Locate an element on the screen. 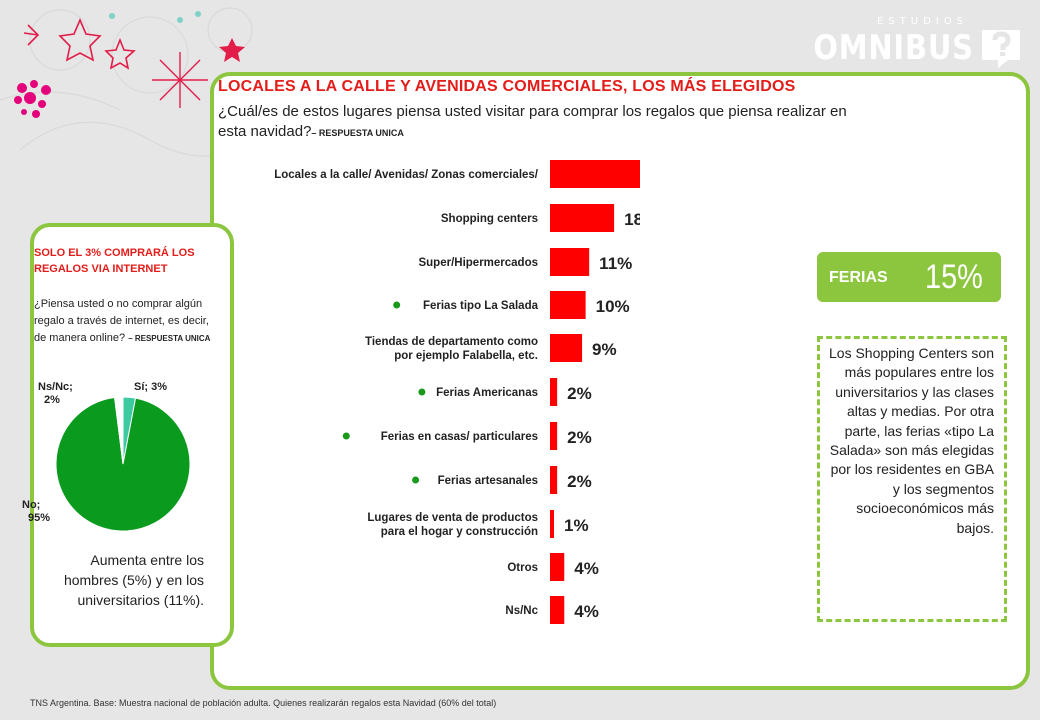 The image size is (1040, 720). bar-value-label: 18% is located at coordinates (632, 219).